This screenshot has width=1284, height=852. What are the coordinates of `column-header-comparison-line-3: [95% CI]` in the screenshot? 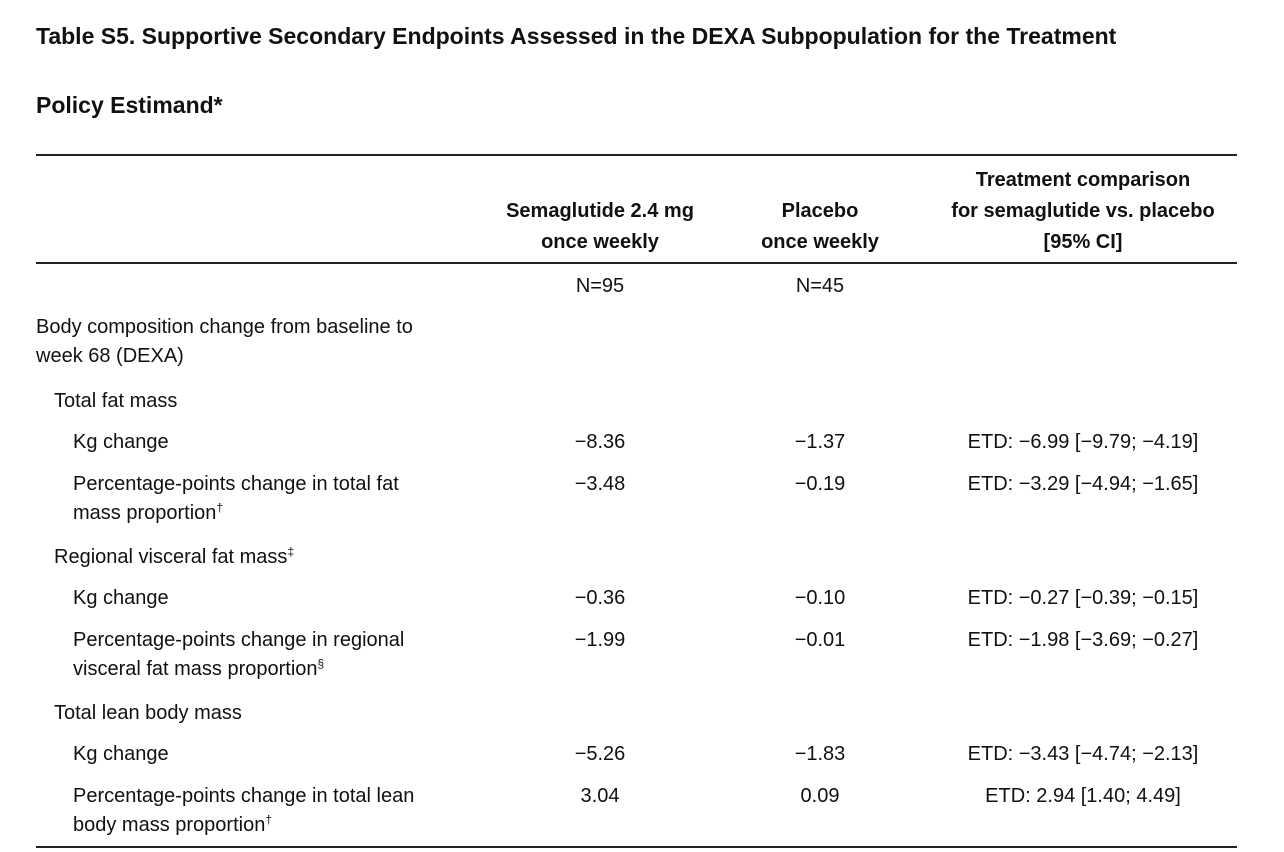 It's located at (1083, 242).